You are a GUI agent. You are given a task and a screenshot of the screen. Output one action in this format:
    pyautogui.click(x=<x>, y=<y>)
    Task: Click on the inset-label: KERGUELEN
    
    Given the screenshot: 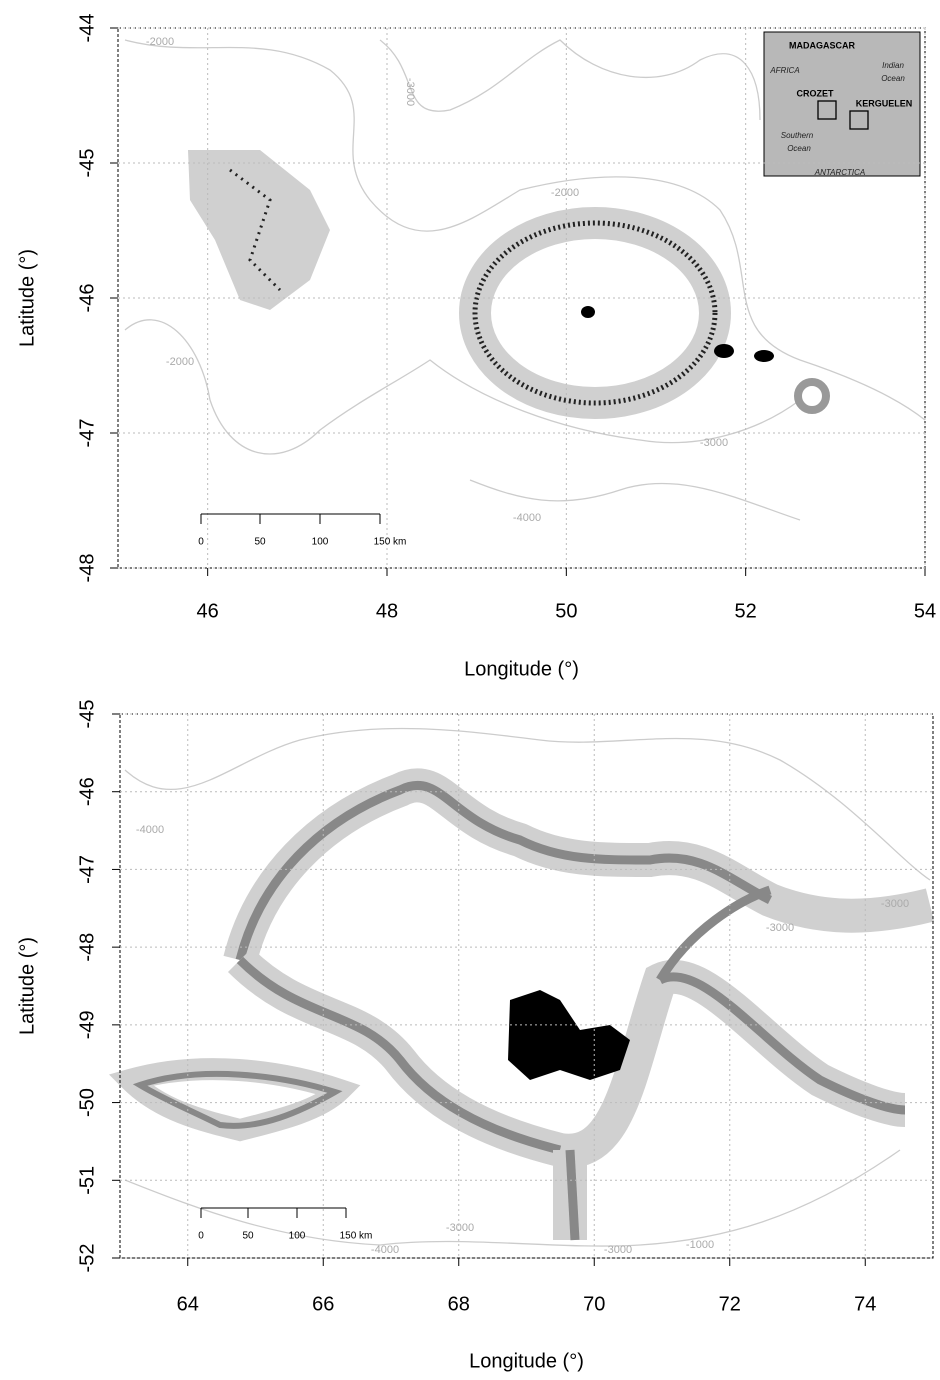 What is the action you would take?
    pyautogui.click(x=884, y=103)
    